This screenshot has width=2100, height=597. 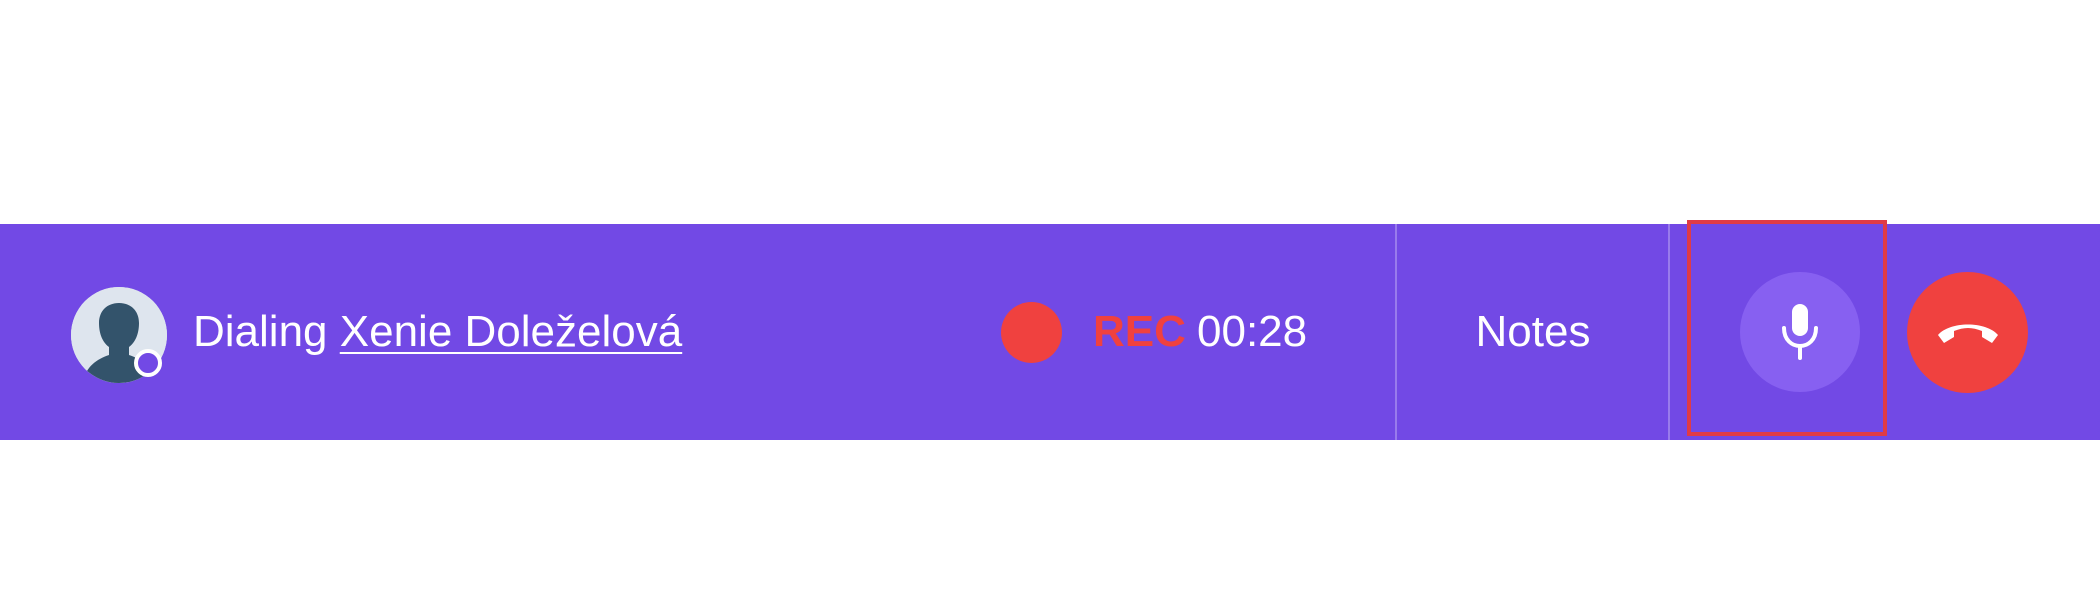 I want to click on record-dot-icon, so click(x=1031, y=332).